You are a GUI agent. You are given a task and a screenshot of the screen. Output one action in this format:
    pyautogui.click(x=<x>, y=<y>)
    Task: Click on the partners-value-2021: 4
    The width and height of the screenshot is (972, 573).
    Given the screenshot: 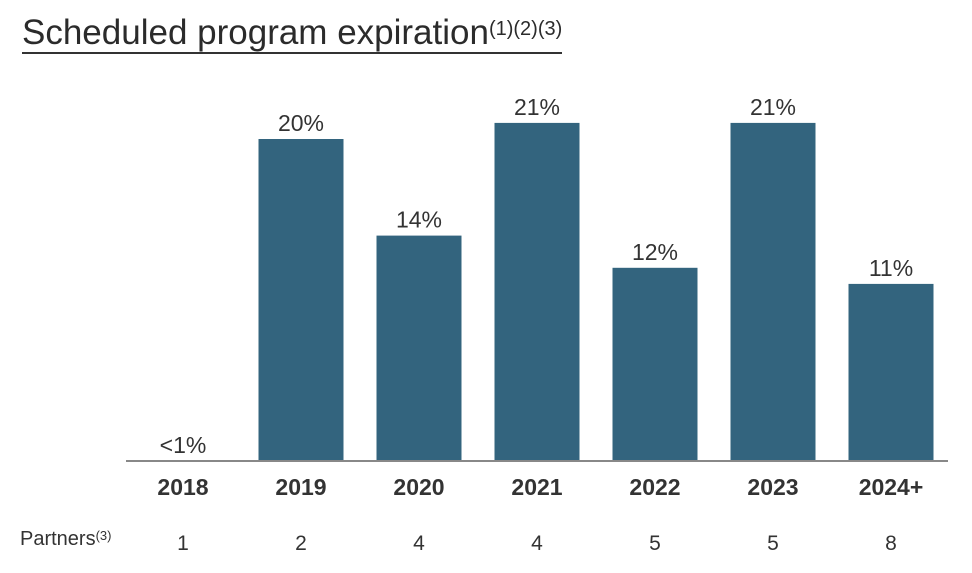 What is the action you would take?
    pyautogui.click(x=537, y=543)
    